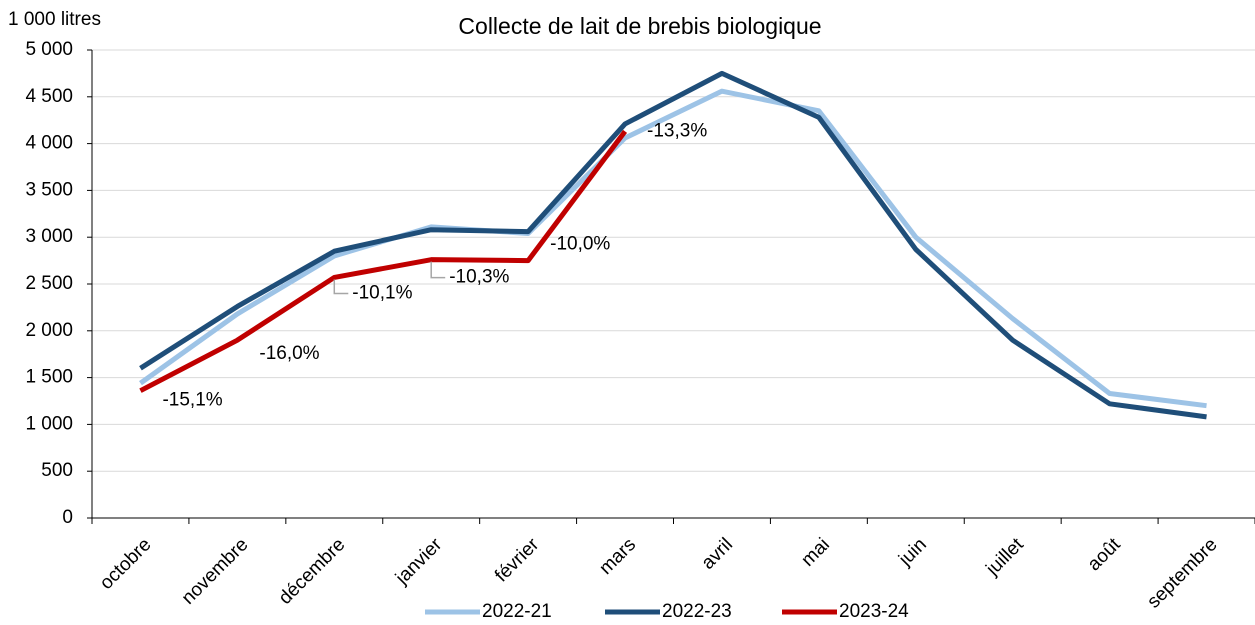  What do you see at coordinates (517, 611) in the screenshot?
I see `legend-label: 2022-21` at bounding box center [517, 611].